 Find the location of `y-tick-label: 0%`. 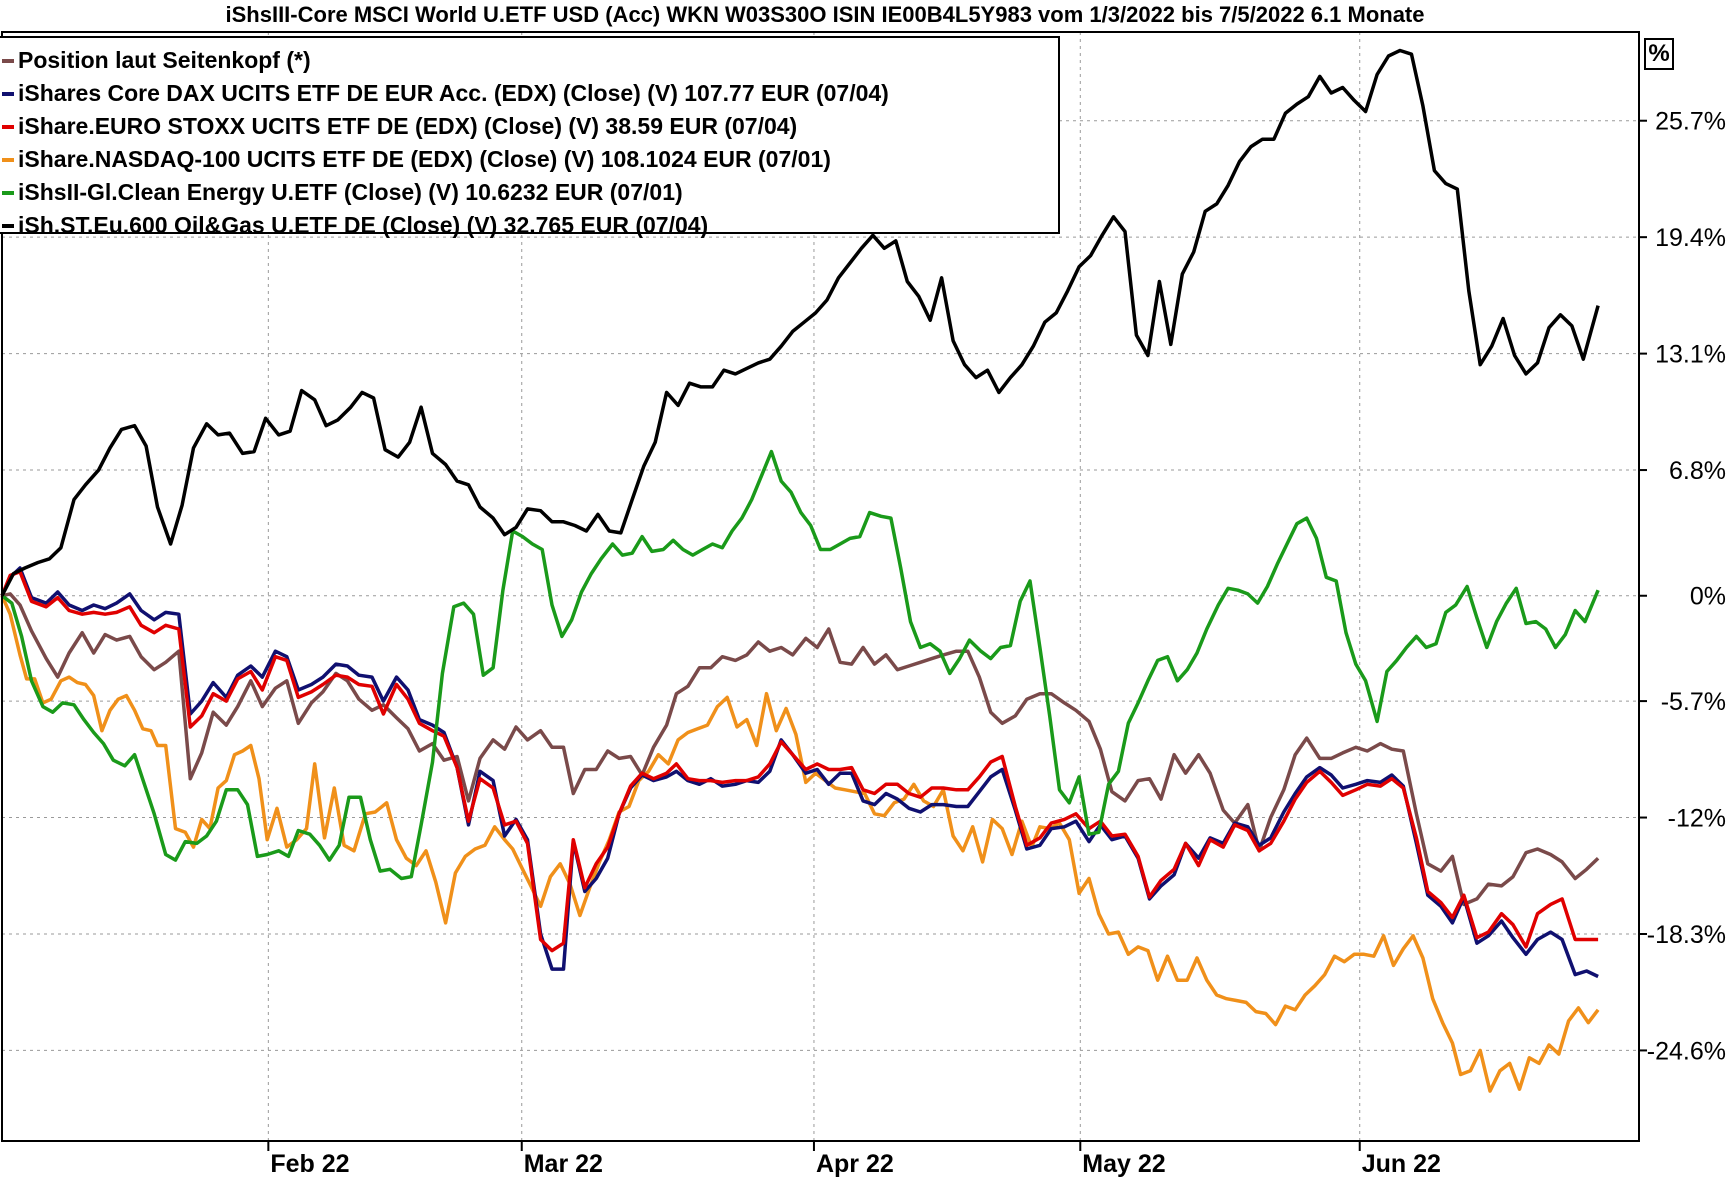

y-tick-label: 0% is located at coordinates (1708, 597).